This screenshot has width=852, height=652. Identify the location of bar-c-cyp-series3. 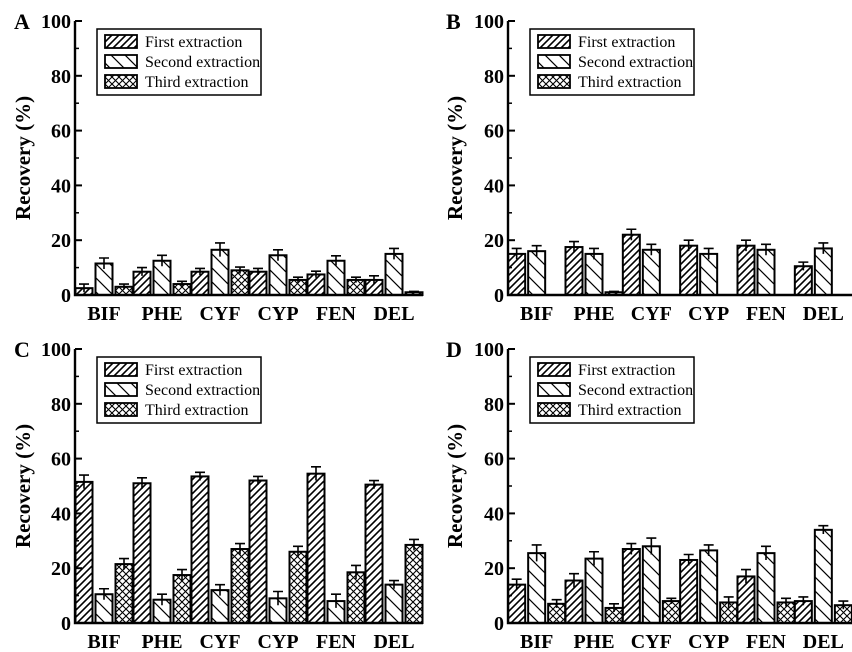
(298, 587).